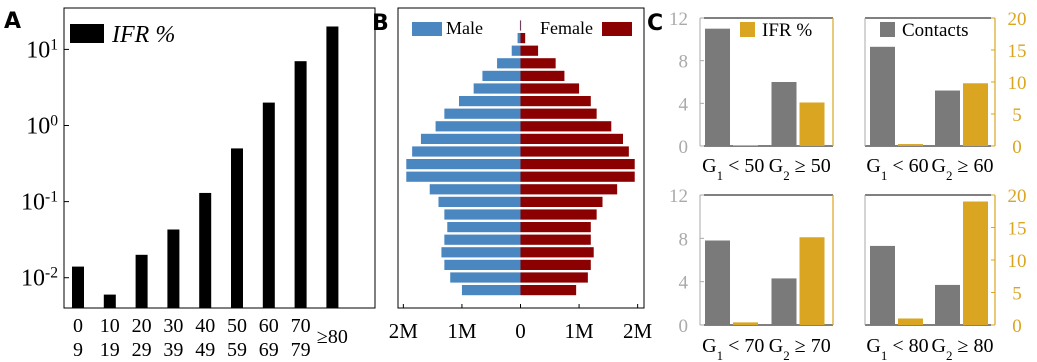 This screenshot has width=1037, height=362. What do you see at coordinates (269, 350) in the screenshot?
I see `x-tick-label-bottom: 69` at bounding box center [269, 350].